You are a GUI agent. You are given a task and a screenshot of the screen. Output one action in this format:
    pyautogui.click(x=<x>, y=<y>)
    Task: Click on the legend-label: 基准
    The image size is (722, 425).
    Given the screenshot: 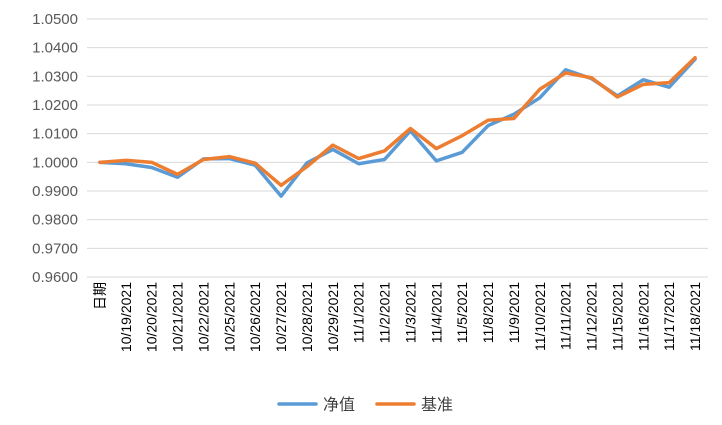 What is the action you would take?
    pyautogui.click(x=437, y=404)
    